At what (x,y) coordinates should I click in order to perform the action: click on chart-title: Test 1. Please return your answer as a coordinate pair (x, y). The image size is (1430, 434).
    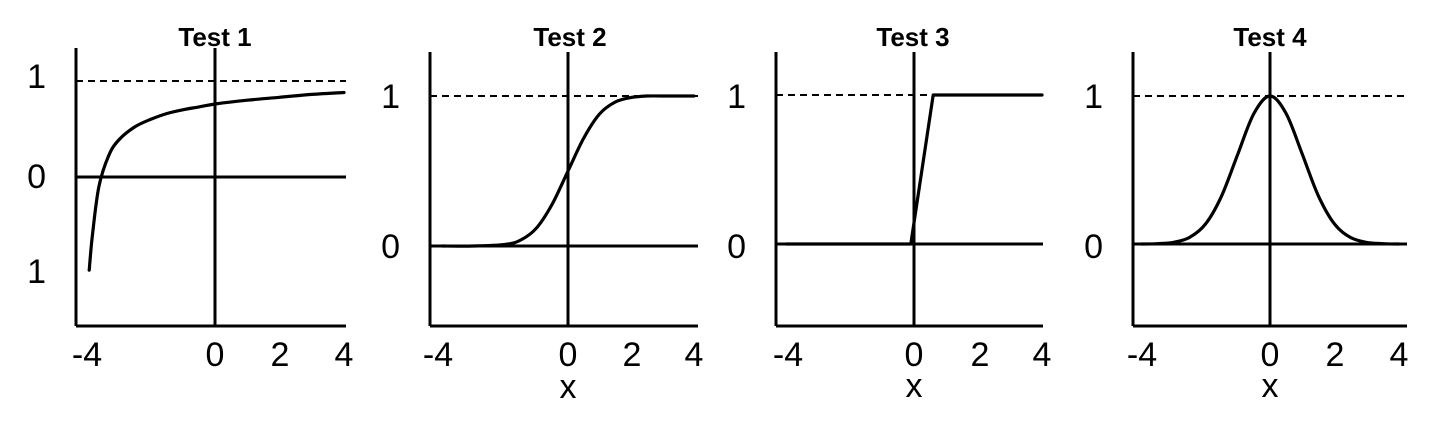
    Looking at the image, I should click on (214, 37).